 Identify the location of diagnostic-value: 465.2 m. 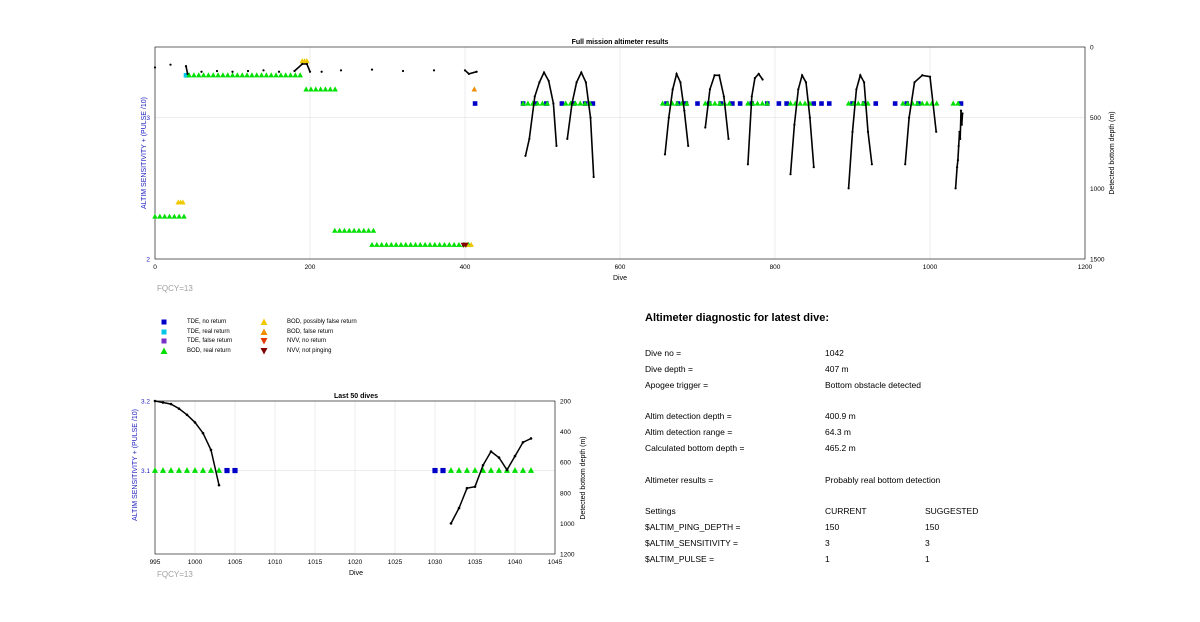
(840, 448).